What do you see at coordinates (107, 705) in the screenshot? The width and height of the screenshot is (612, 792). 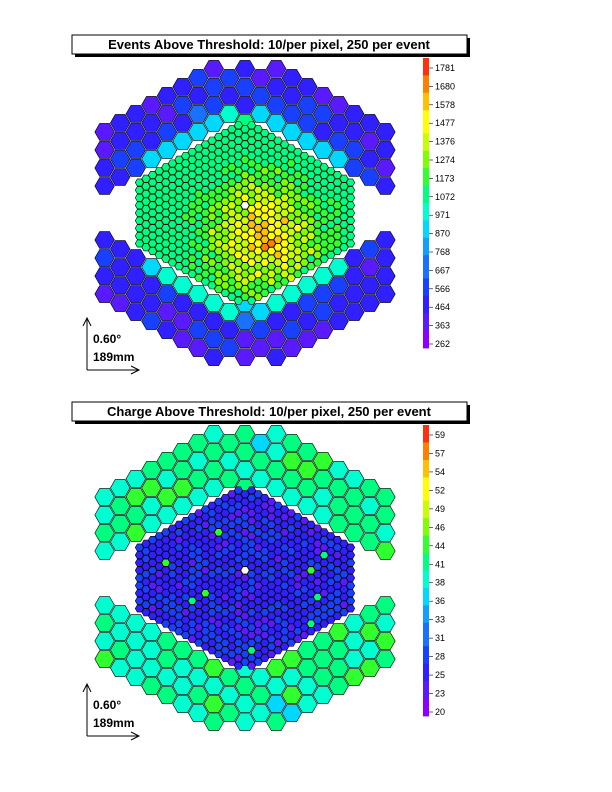 I see `charge-scale-angle: 0.60°` at bounding box center [107, 705].